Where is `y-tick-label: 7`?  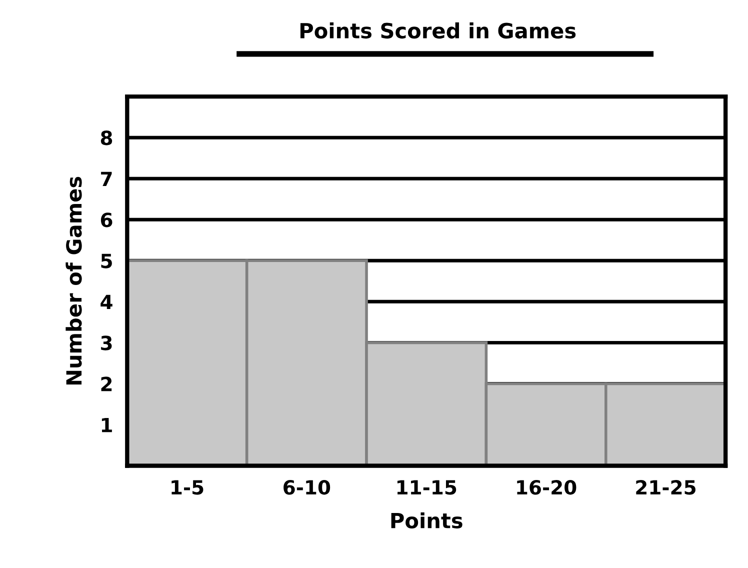
y-tick-label: 7 is located at coordinates (106, 179).